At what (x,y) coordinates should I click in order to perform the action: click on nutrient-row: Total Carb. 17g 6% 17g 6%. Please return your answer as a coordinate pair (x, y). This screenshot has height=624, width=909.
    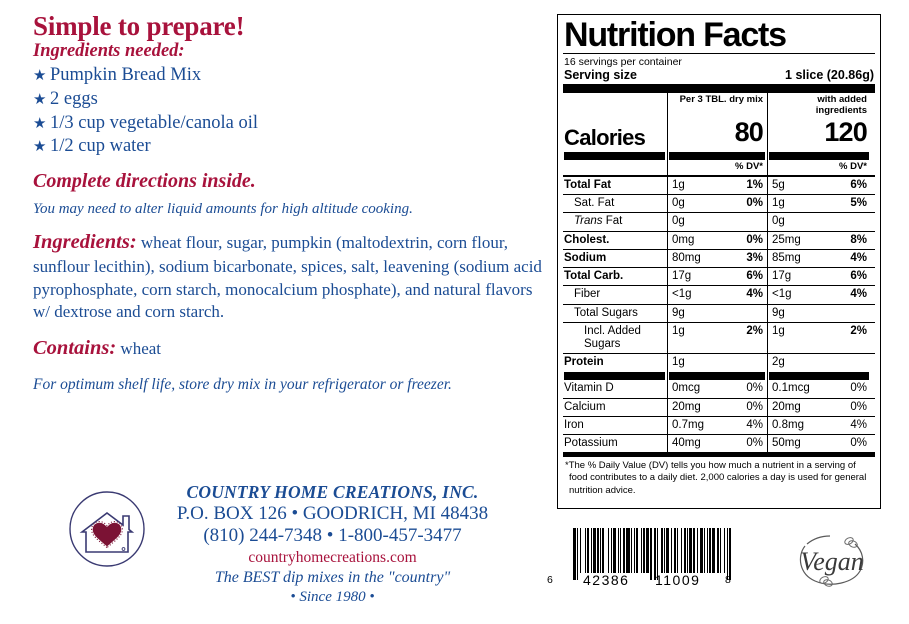
    Looking at the image, I should click on (719, 277).